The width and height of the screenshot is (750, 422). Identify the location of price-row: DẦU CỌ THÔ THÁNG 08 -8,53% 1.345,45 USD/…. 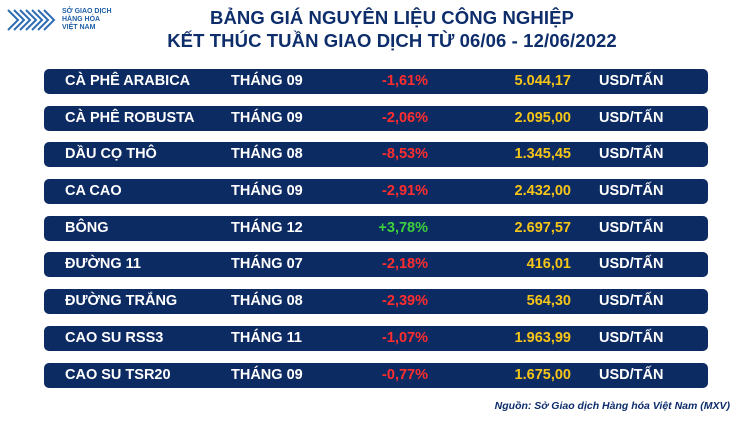
(376, 155).